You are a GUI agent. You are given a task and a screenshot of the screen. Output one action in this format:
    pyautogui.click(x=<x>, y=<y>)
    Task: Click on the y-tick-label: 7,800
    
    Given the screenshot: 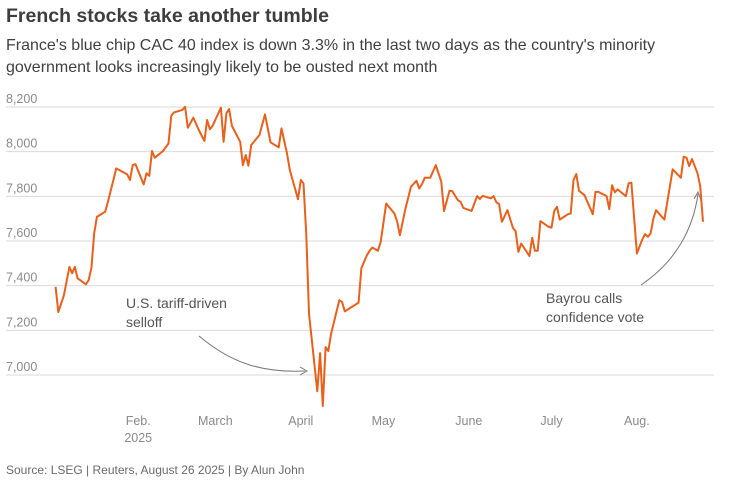 What is the action you would take?
    pyautogui.click(x=21, y=188)
    